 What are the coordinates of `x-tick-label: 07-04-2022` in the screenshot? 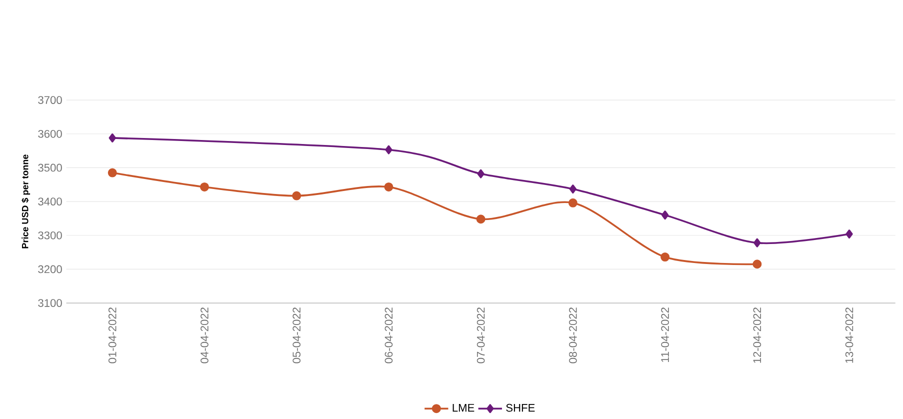 It's located at (480, 336).